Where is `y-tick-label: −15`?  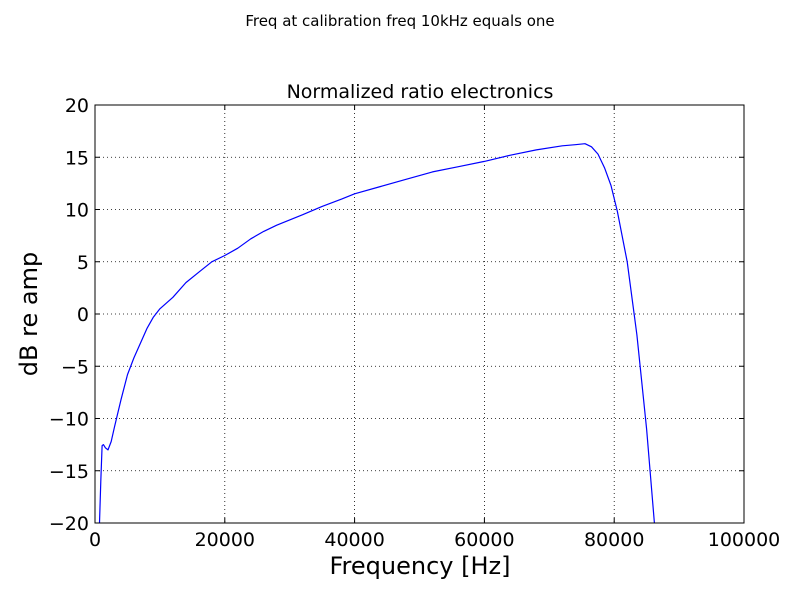
y-tick-label: −15 is located at coordinates (69, 472).